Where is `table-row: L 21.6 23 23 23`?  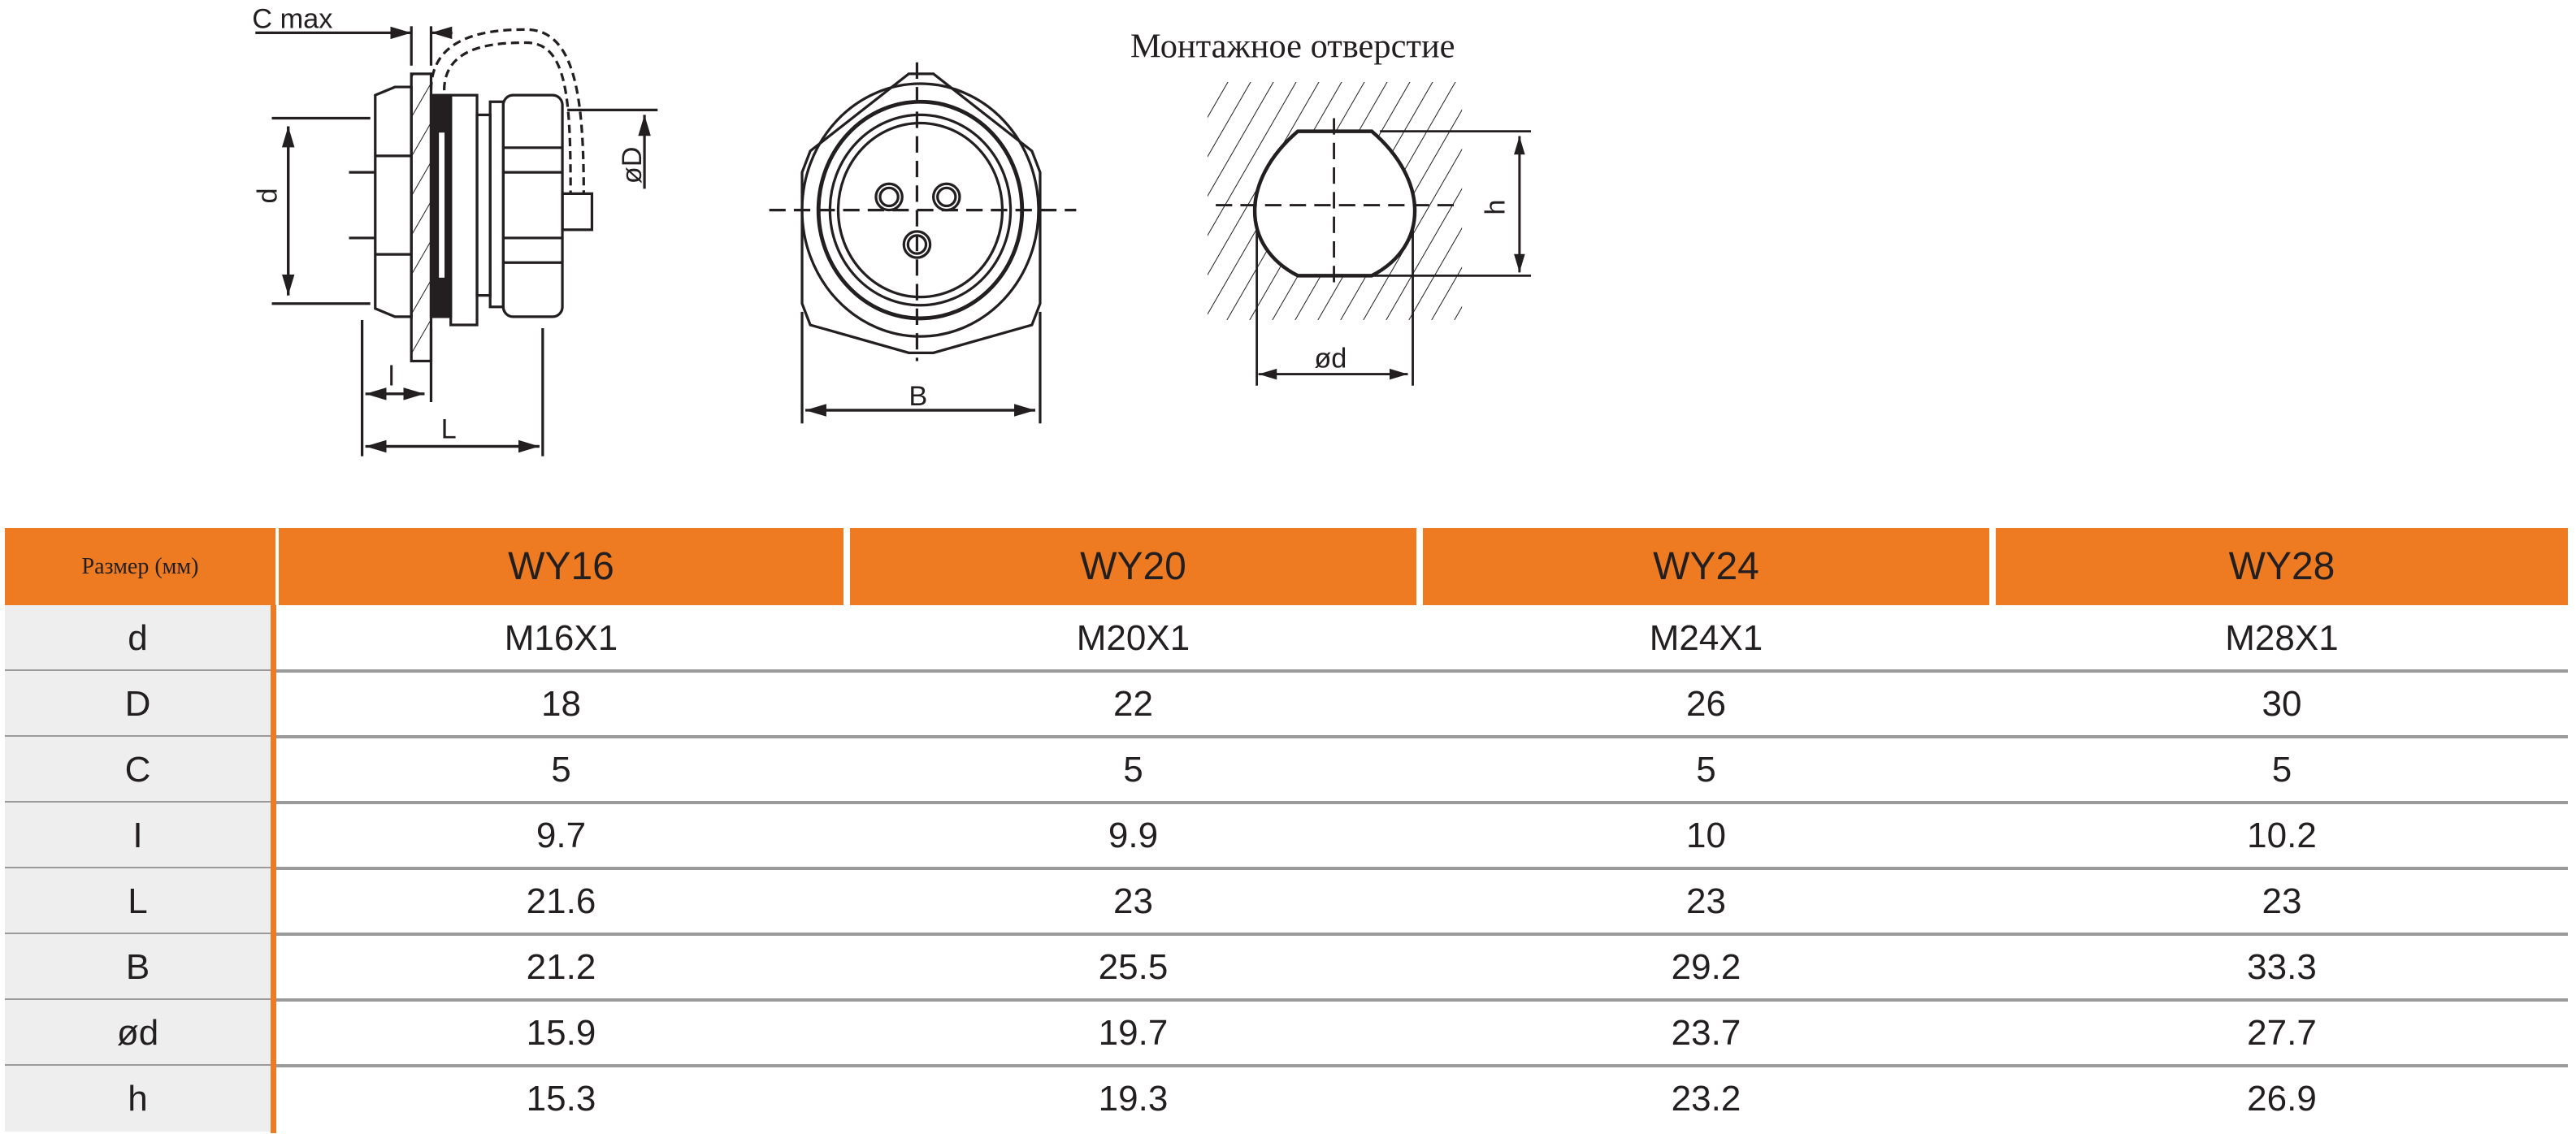
table-row: L 21.6 23 23 23 is located at coordinates (1284, 901).